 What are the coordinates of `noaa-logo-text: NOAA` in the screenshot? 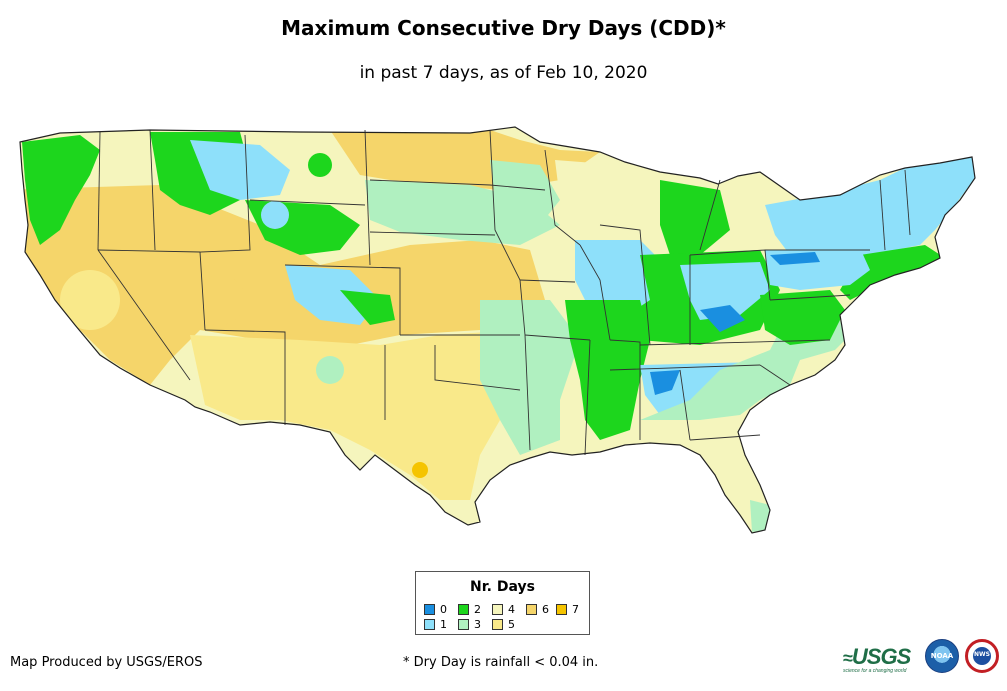 It's located at (942, 656).